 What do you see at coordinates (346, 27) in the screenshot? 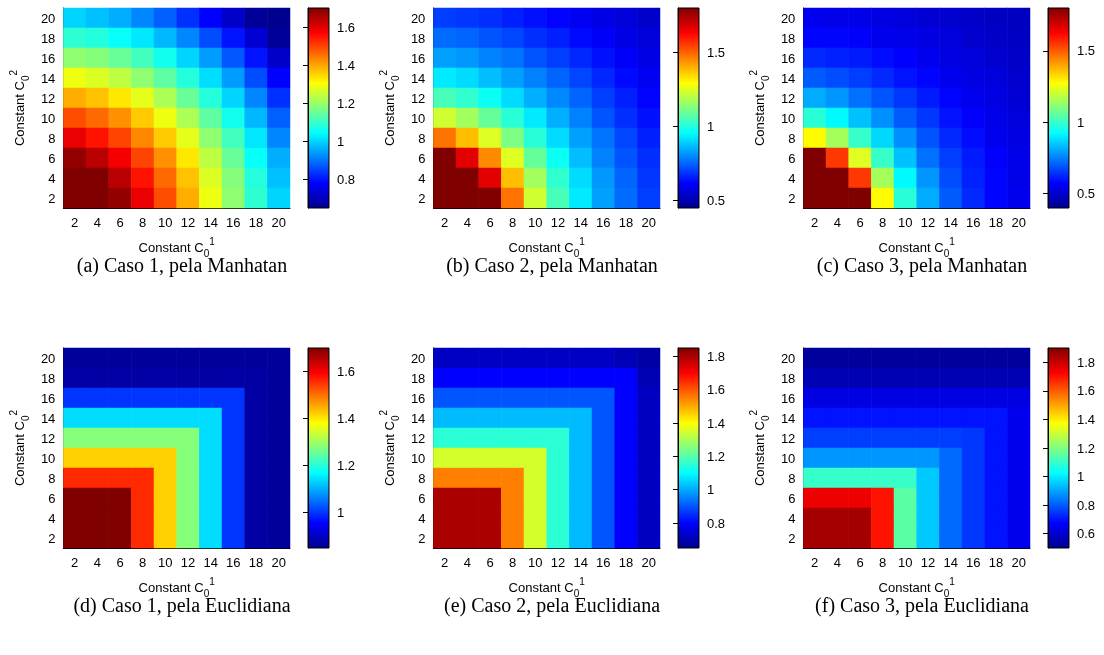
I see `color-bar-label: 1.6` at bounding box center [346, 27].